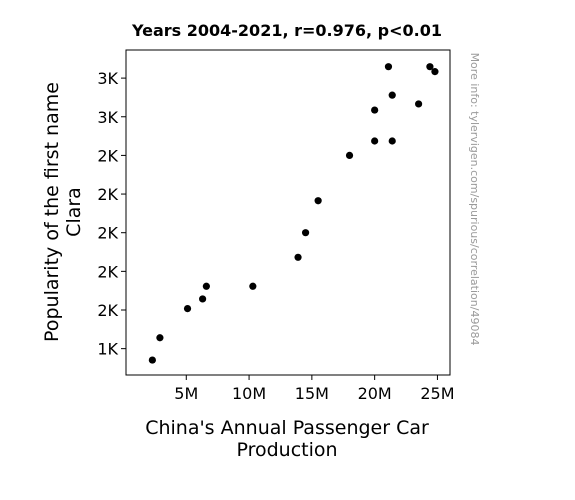 This screenshot has height=500, width=575. What do you see at coordinates (186, 393) in the screenshot?
I see `x-tick-label: 5M` at bounding box center [186, 393].